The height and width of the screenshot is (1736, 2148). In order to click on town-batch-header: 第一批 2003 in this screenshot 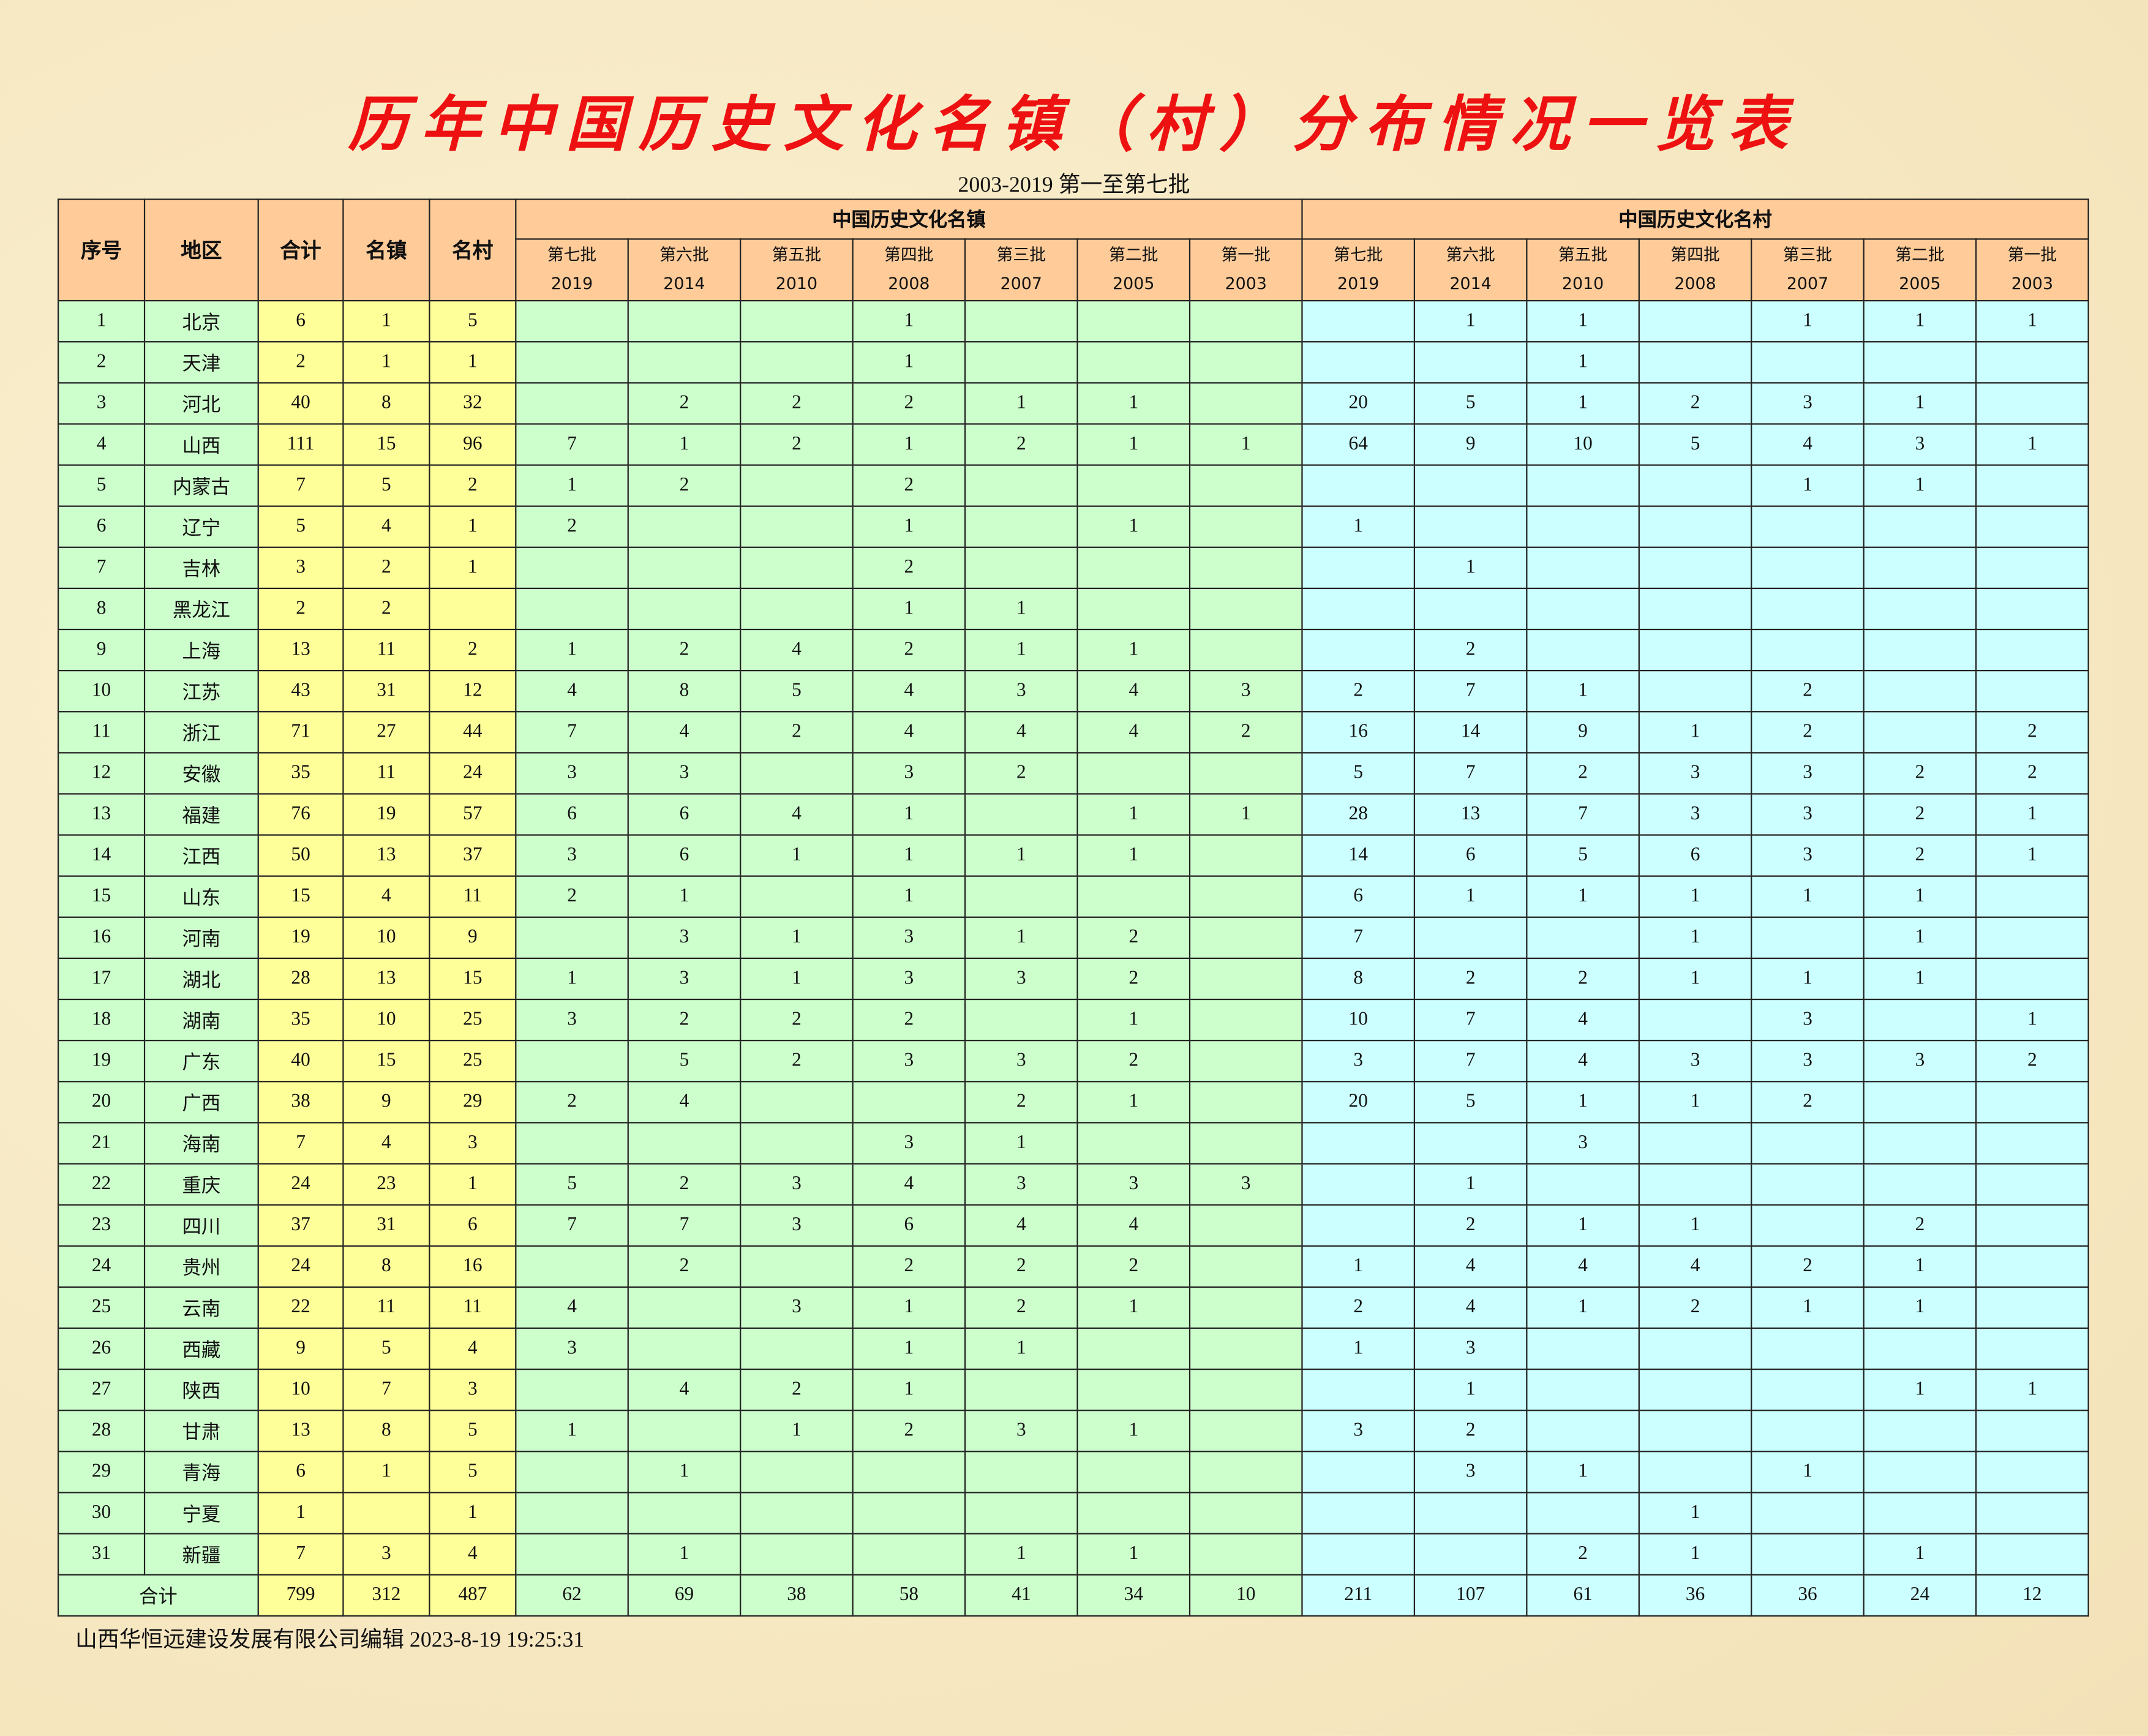, I will do `click(1246, 270)`.